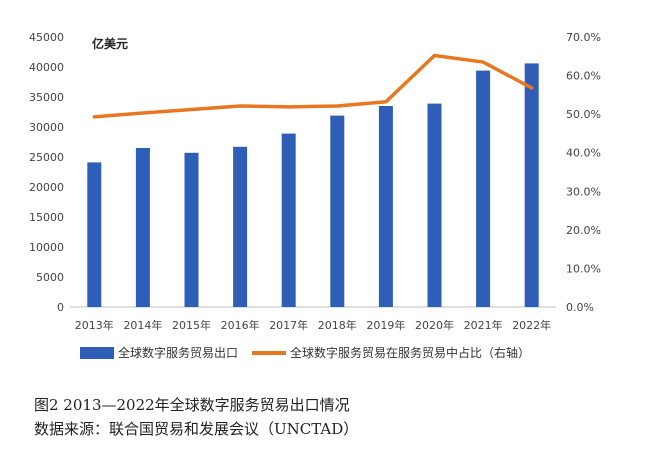 This screenshot has width=647, height=458. What do you see at coordinates (410, 353) in the screenshot?
I see `legend-label-ratio: 全球数字服务贸易在服务贸易中占比（右轴）` at bounding box center [410, 353].